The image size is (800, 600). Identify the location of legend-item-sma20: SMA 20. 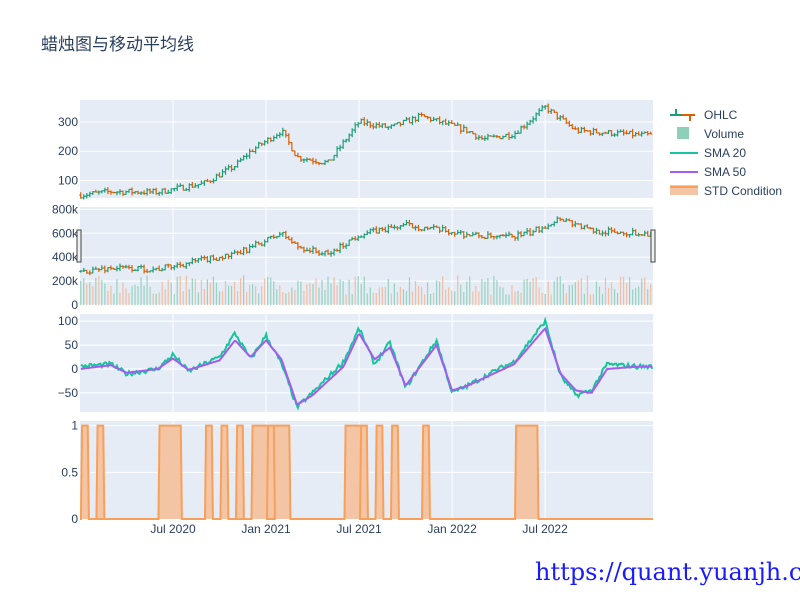
(708, 153).